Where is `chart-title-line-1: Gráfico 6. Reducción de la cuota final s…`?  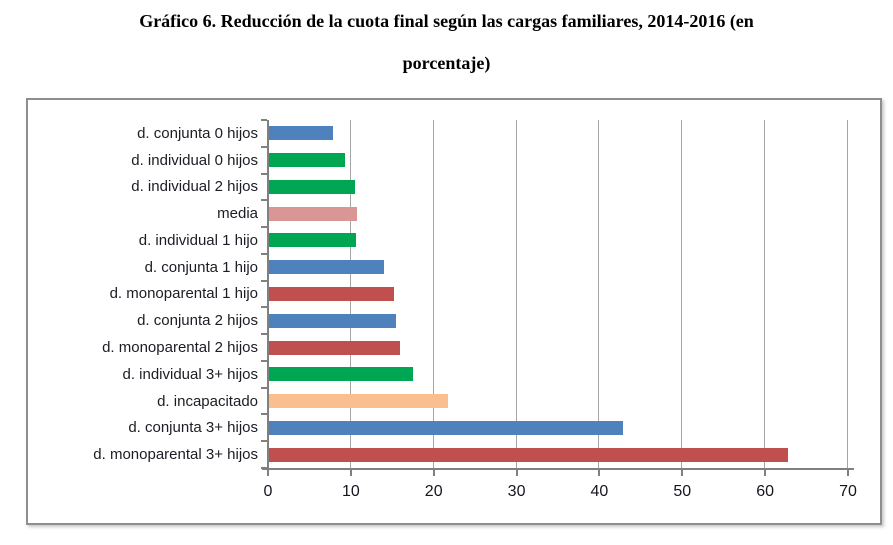
chart-title-line-1: Gráfico 6. Reducción de la cuota final s… is located at coordinates (446, 21).